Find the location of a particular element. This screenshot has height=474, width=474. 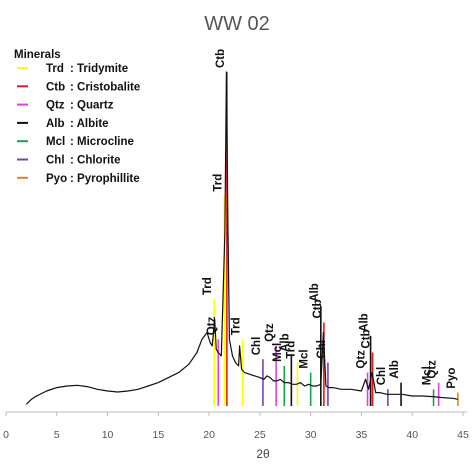

legend-abbr: Alb is located at coordinates (55, 124).